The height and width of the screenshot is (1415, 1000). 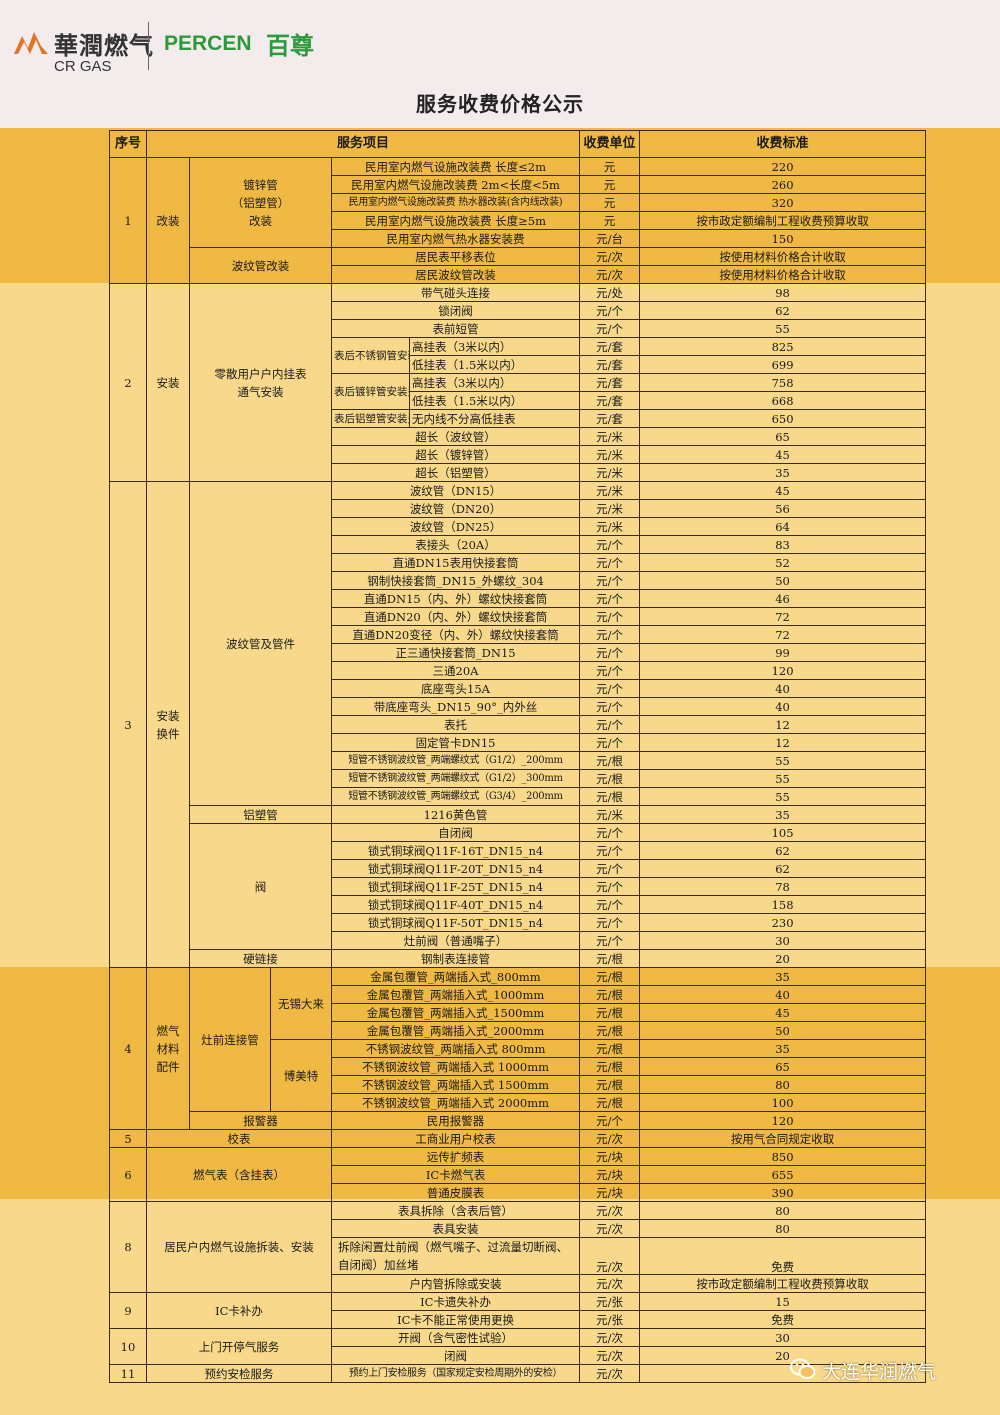 What do you see at coordinates (783, 238) in the screenshot?
I see `price-cell: 150` at bounding box center [783, 238].